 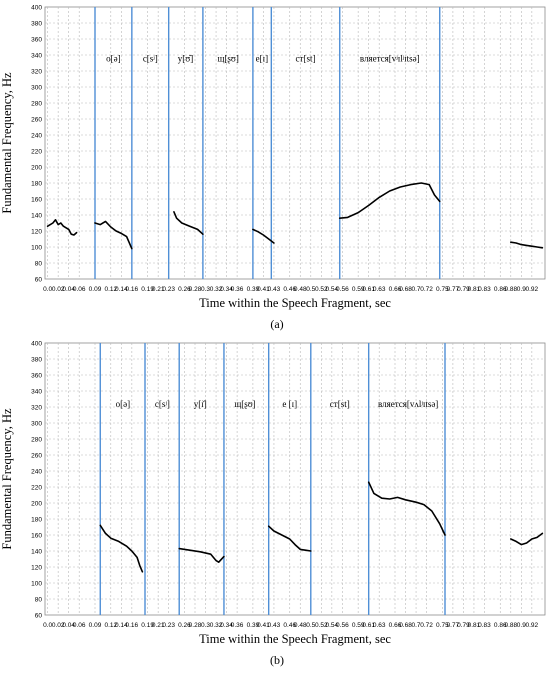 I want to click on chart-a-x-tick-label: 0.21, so click(x=158, y=289).